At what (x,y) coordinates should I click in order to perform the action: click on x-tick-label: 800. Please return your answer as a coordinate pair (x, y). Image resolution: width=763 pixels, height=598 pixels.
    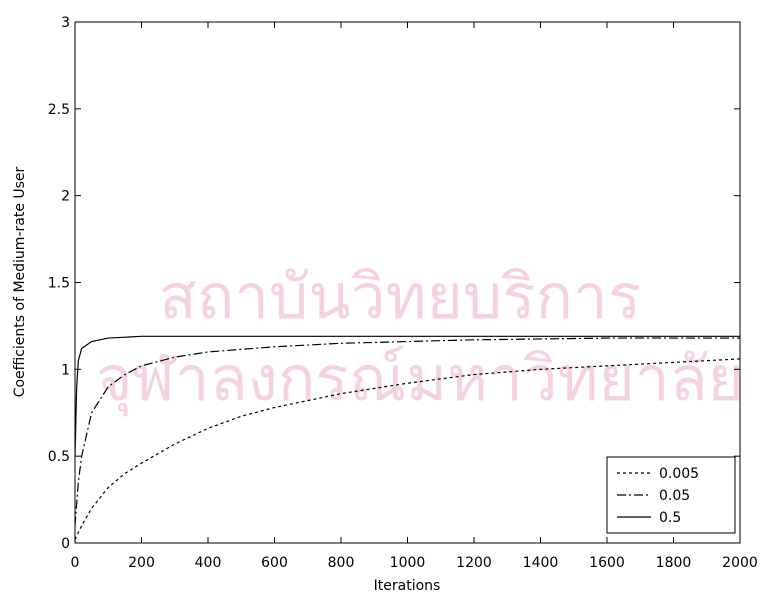
    Looking at the image, I should click on (341, 563).